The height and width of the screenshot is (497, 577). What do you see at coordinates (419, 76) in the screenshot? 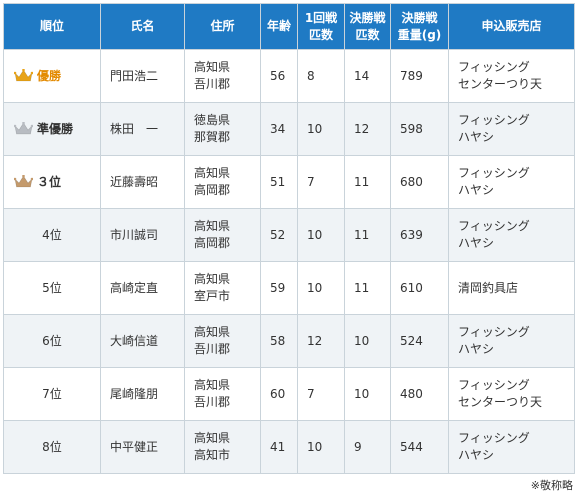
I see `final-weight-cell: 789` at bounding box center [419, 76].